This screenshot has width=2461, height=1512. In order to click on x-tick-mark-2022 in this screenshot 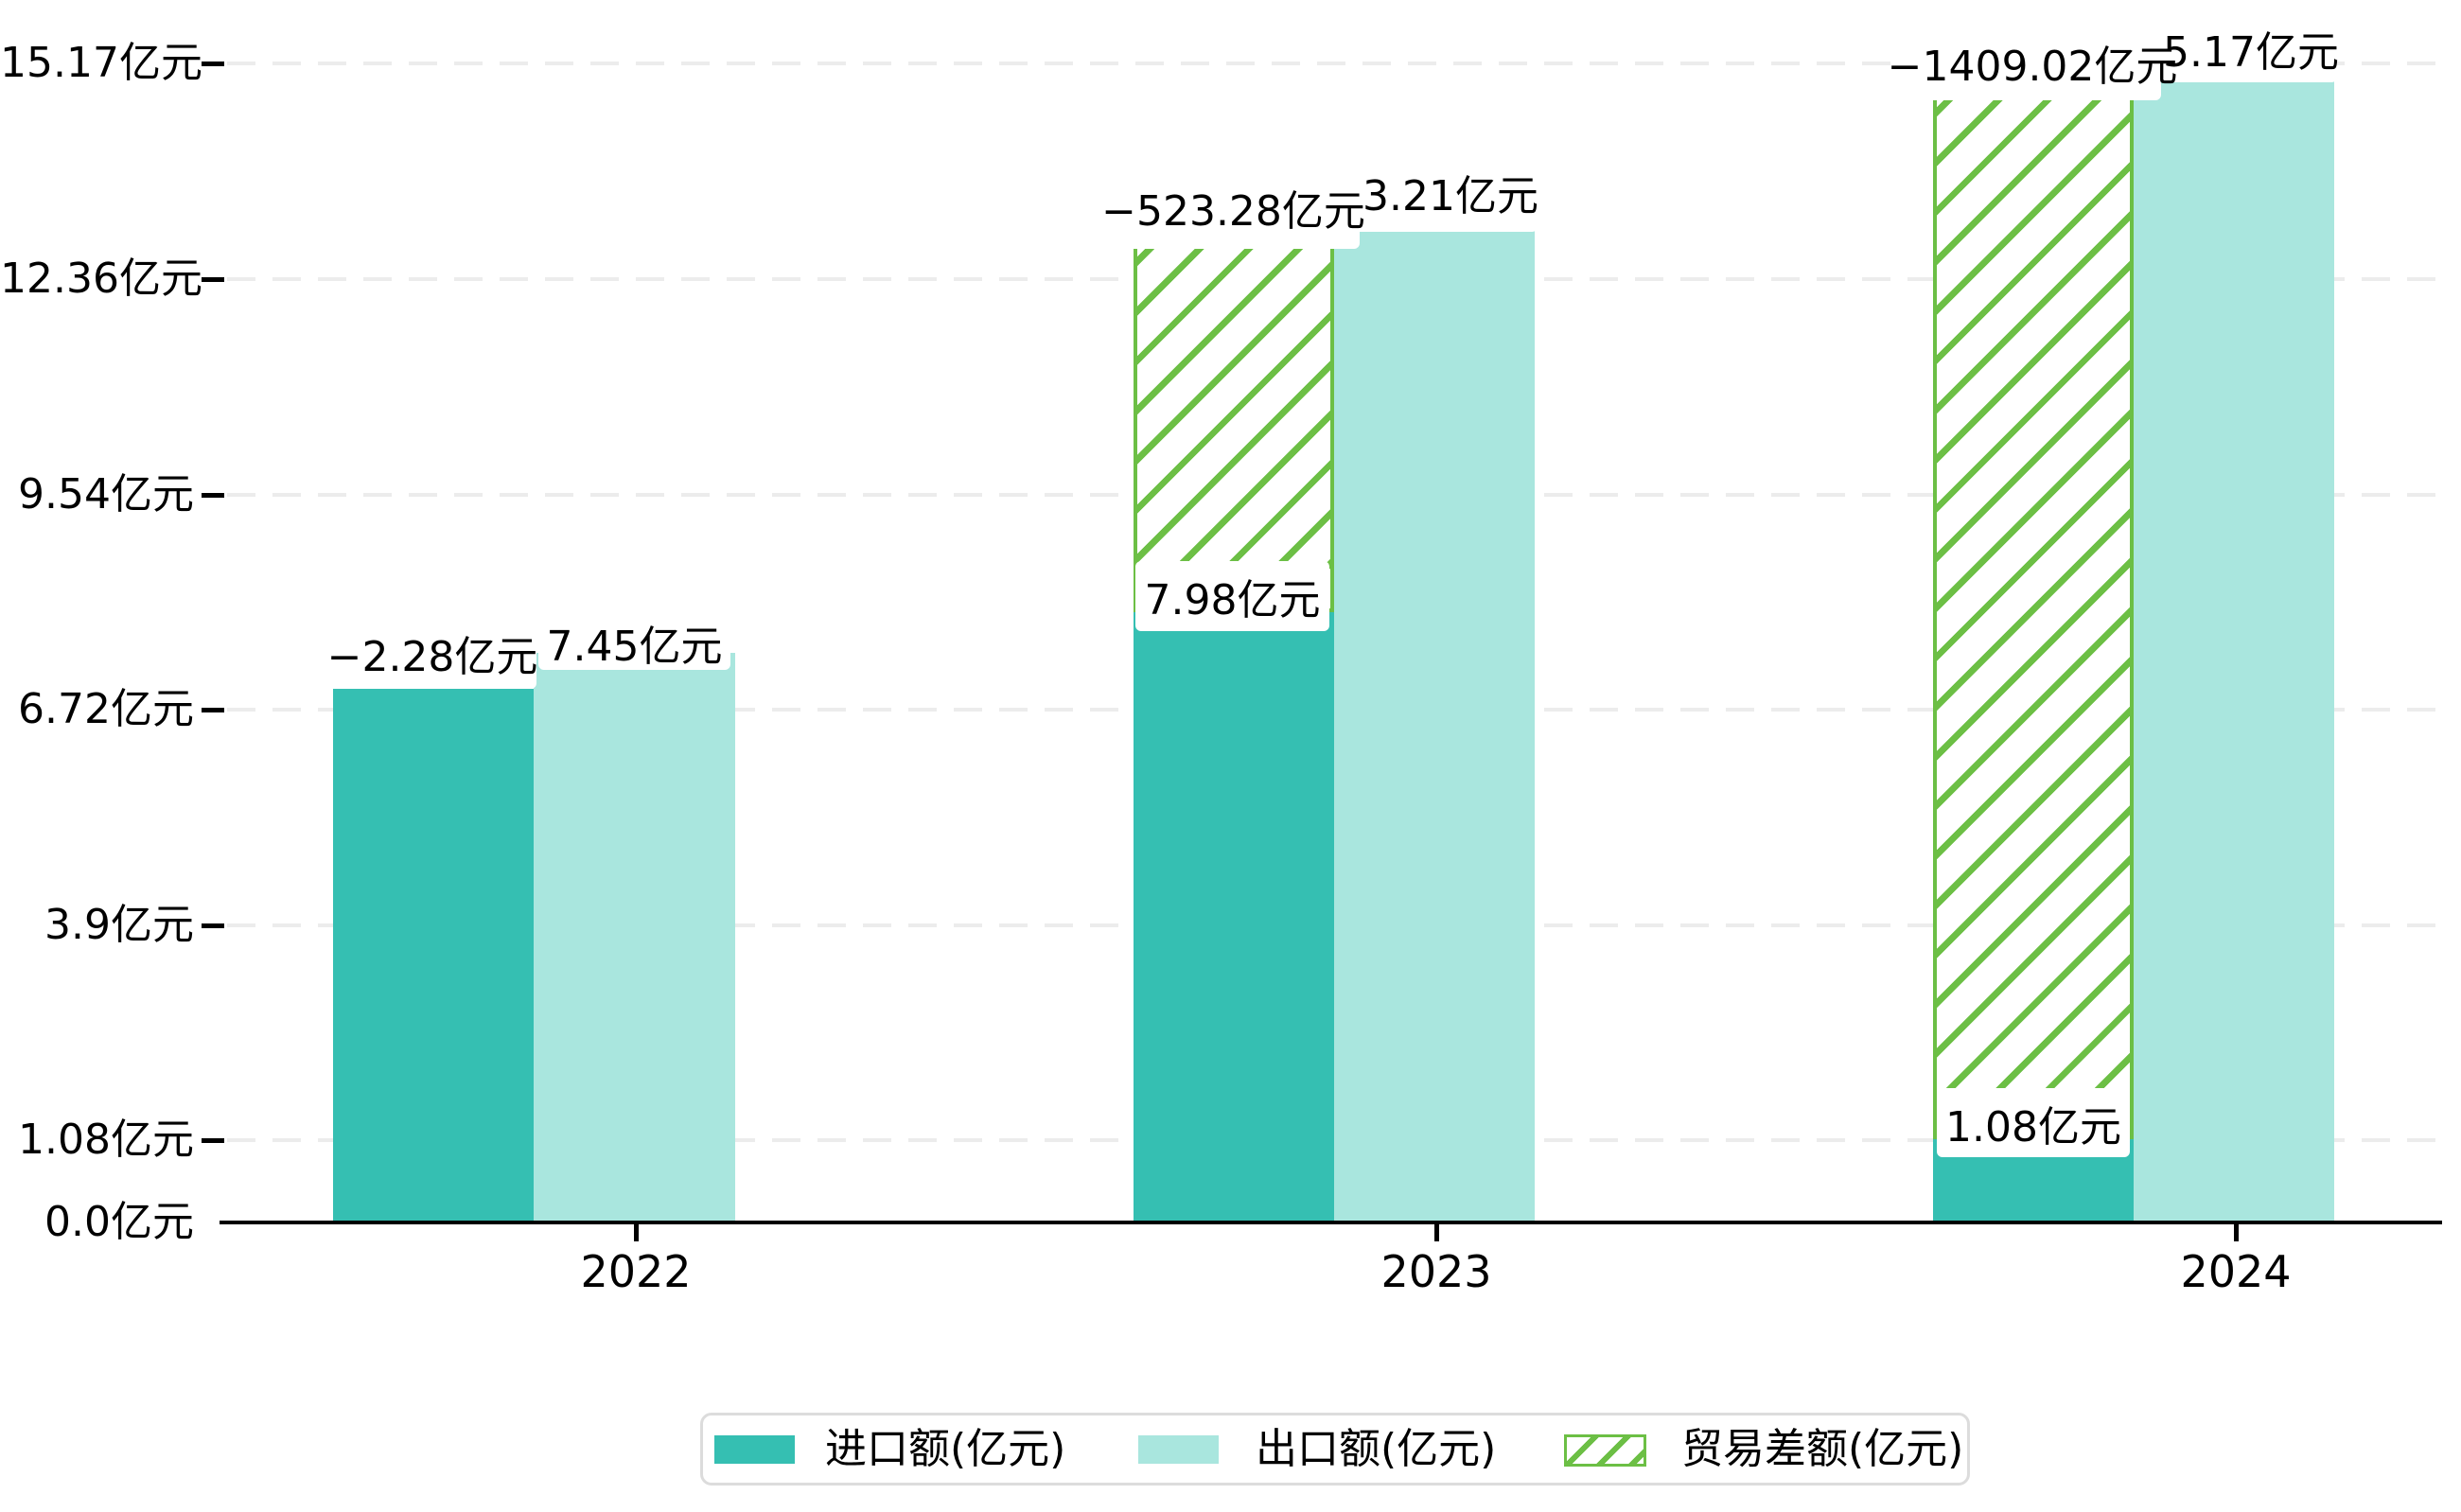, I will do `click(636, 1232)`.